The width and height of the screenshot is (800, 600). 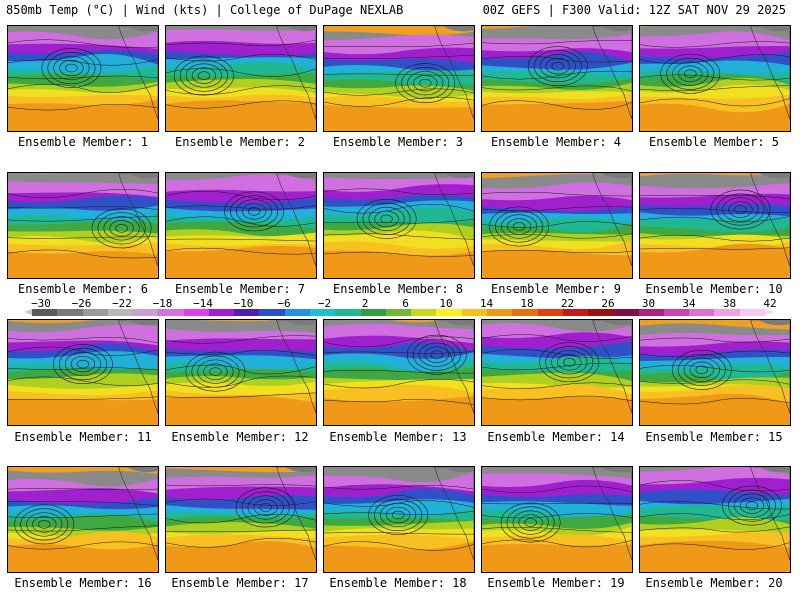 What do you see at coordinates (648, 303) in the screenshot?
I see `colorbar-tick-label: 30` at bounding box center [648, 303].